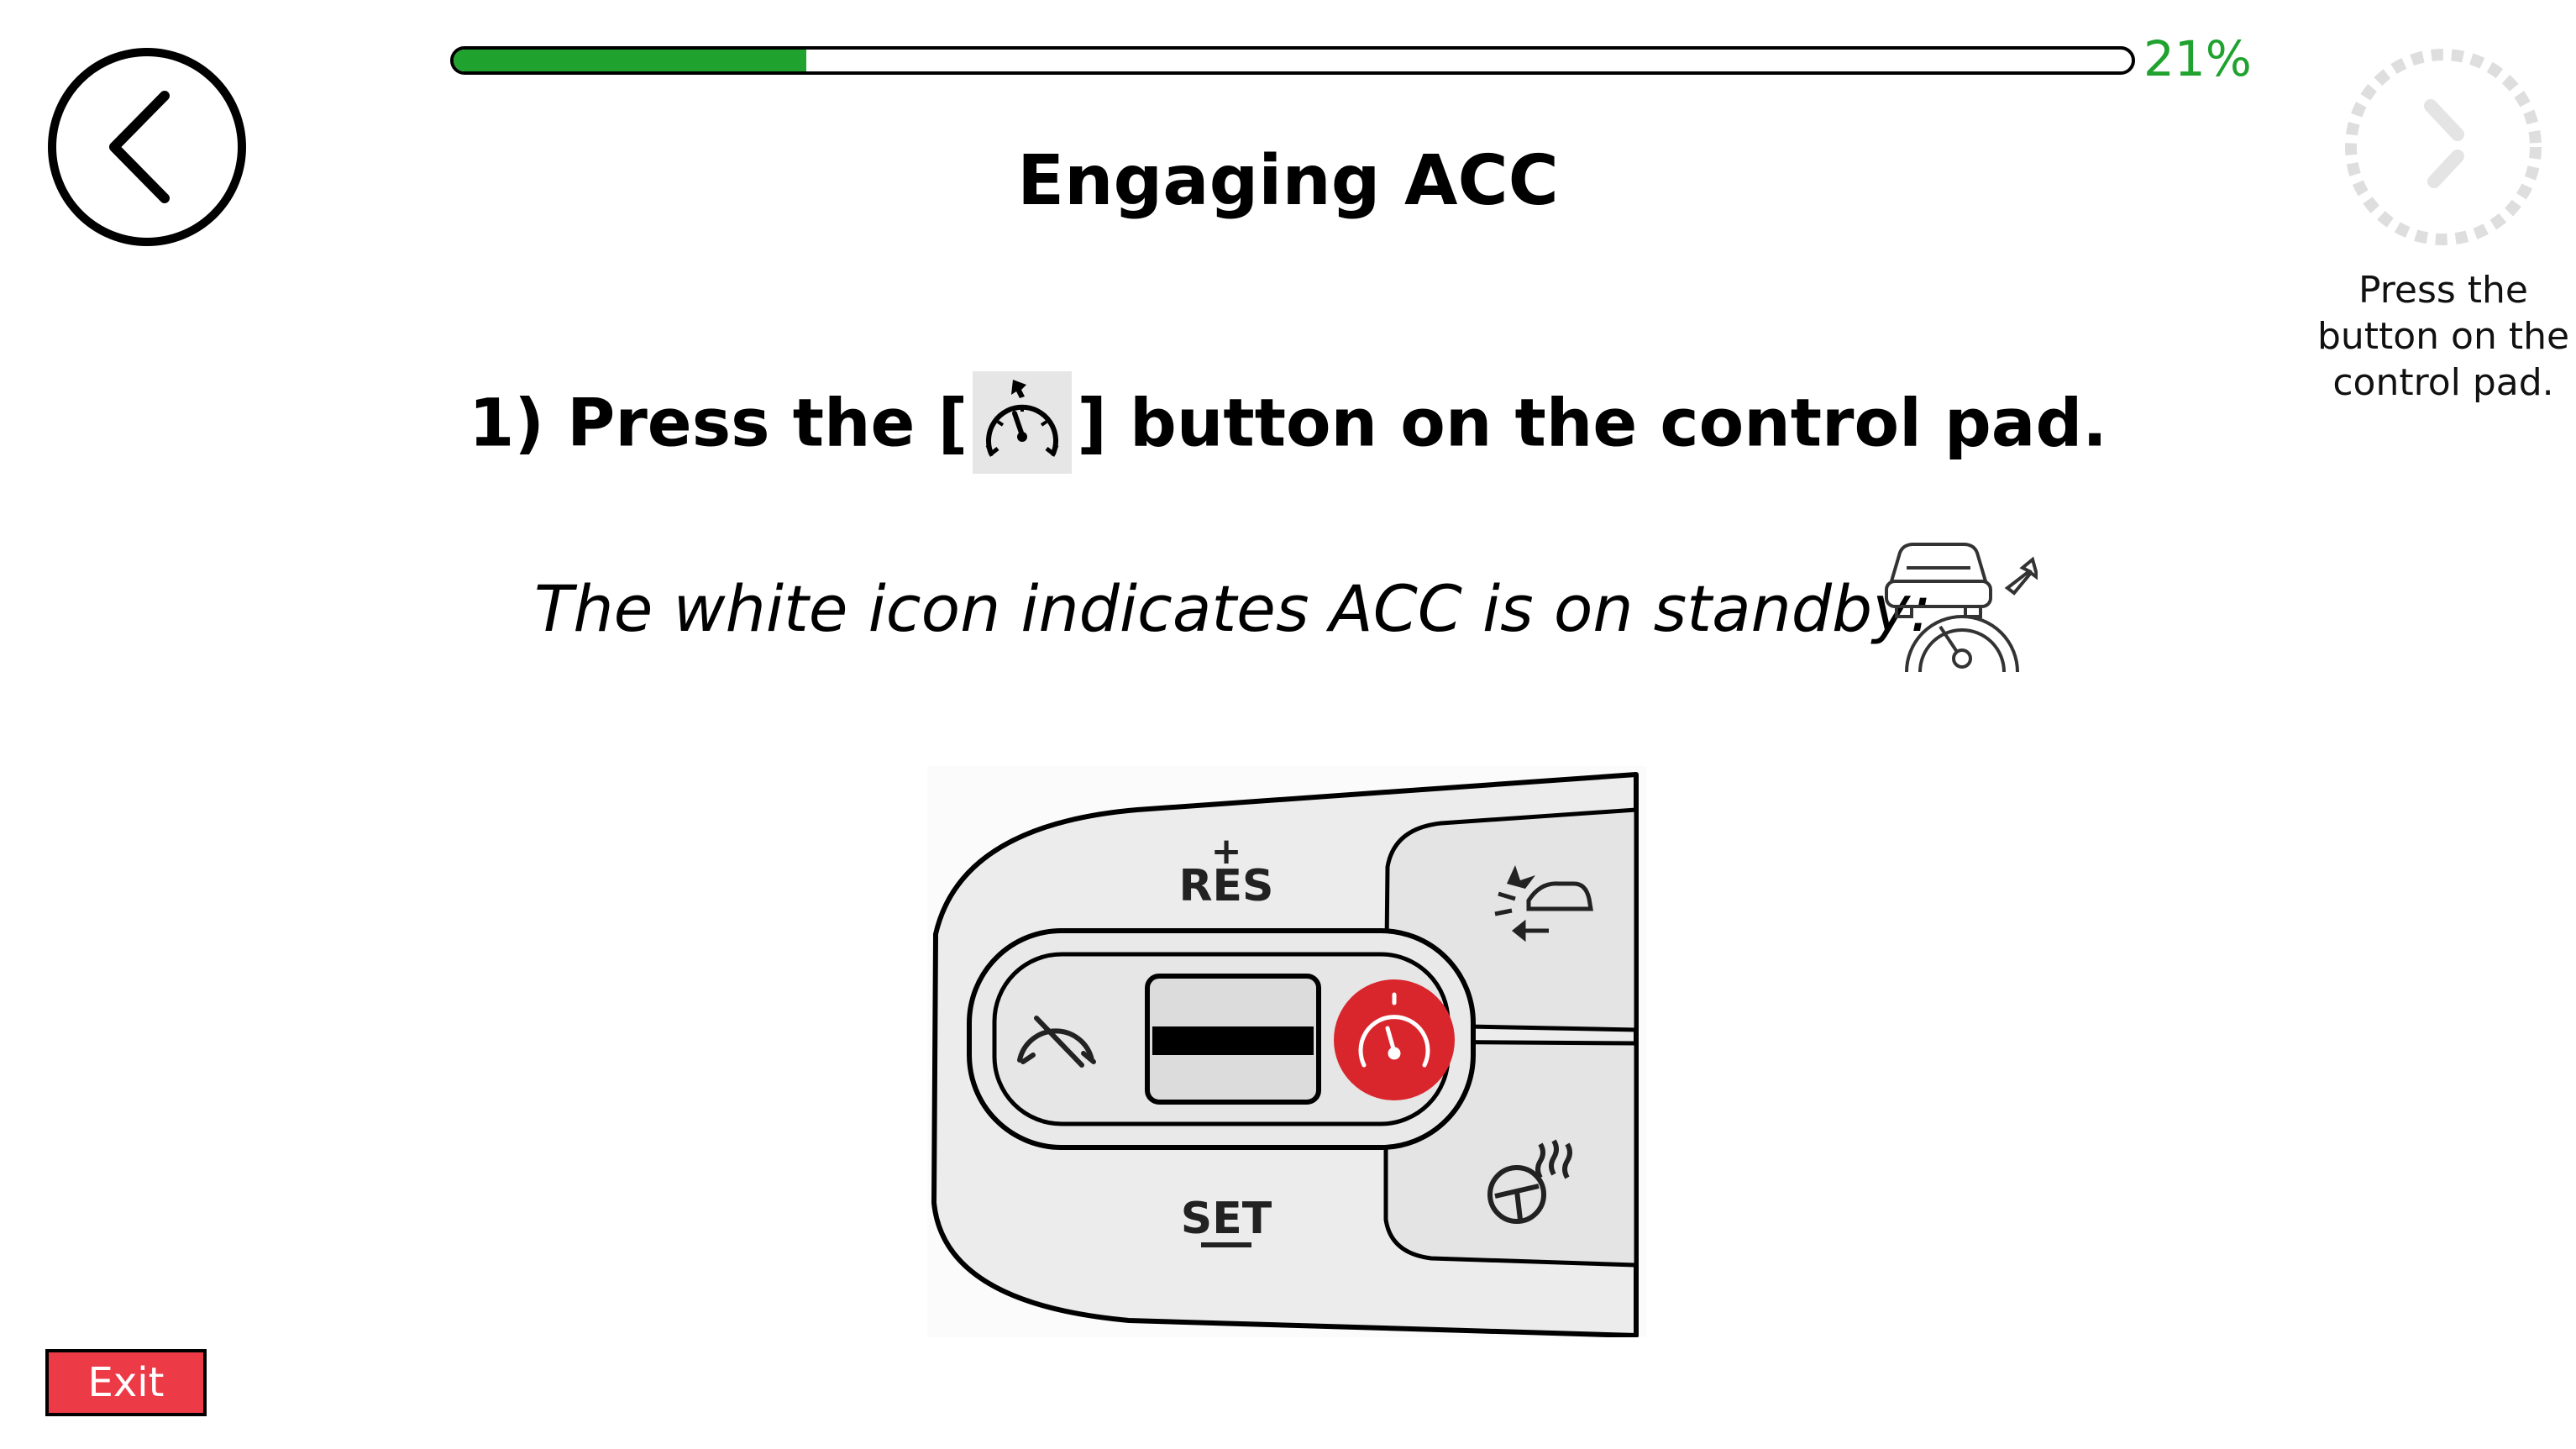 Image resolution: width=2576 pixels, height=1449 pixels. I want to click on acc-standby-icon, so click(1961, 604).